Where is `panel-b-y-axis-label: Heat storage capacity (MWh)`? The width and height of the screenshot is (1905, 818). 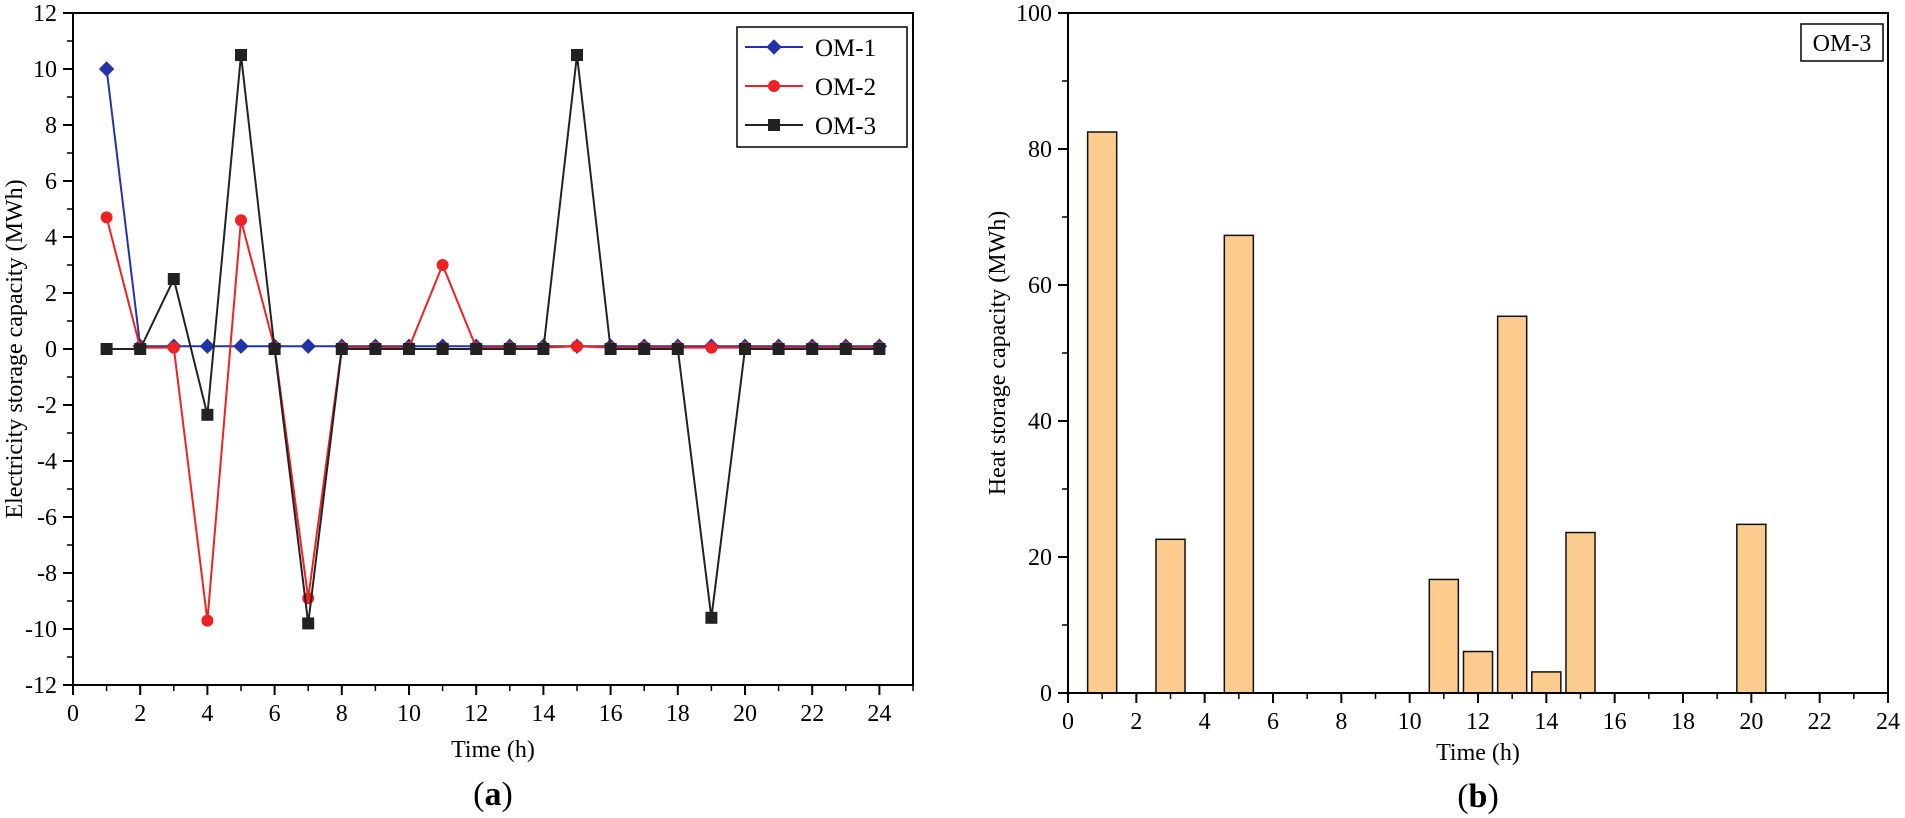 panel-b-y-axis-label: Heat storage capacity (MWh) is located at coordinates (998, 353).